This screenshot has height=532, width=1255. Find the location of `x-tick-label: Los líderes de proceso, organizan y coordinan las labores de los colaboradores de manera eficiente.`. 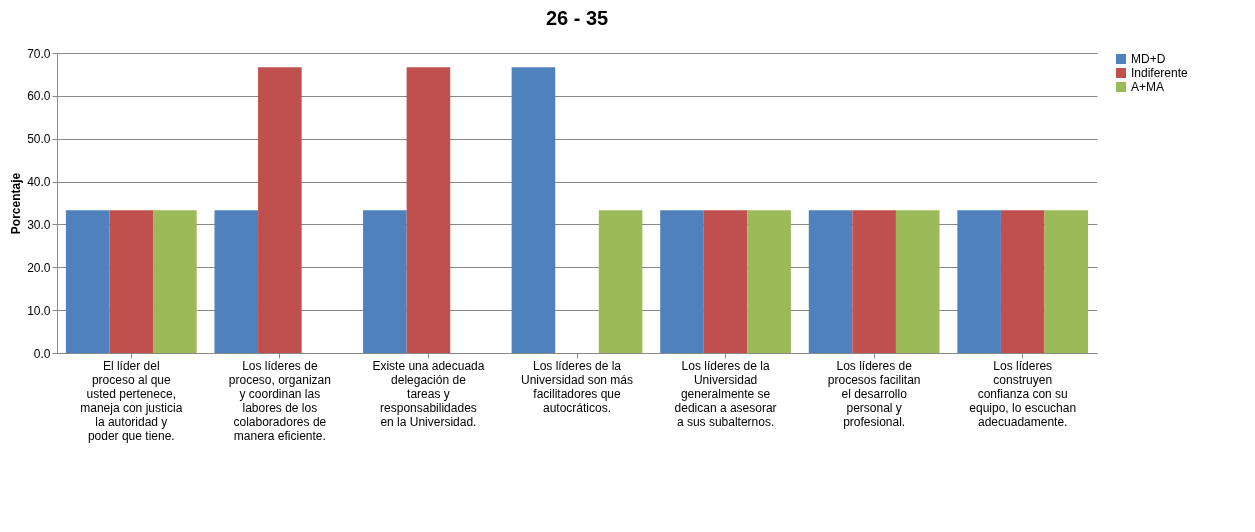

x-tick-label: Los líderes de proceso, organizan y coordinan las labores de los colaboradores de manera eficiente. is located at coordinates (279, 400).